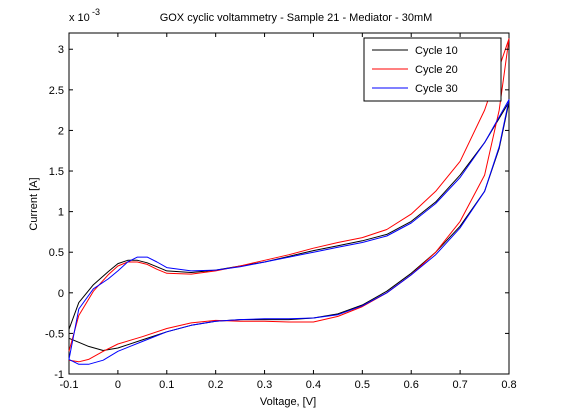 This screenshot has width=561, height=420. Describe the element at coordinates (69, 385) in the screenshot. I see `x-tick-label: -0.1` at that location.